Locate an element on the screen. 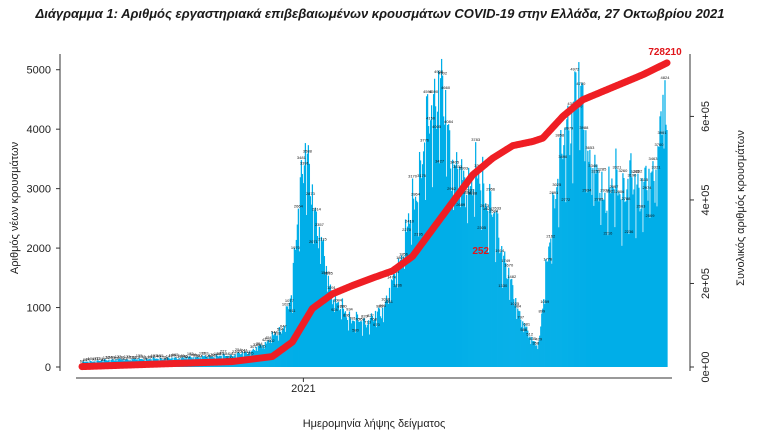 This screenshot has height=446, width=760. x-axis-title: Ημερομηνία λήψης δείγματος is located at coordinates (374, 424).